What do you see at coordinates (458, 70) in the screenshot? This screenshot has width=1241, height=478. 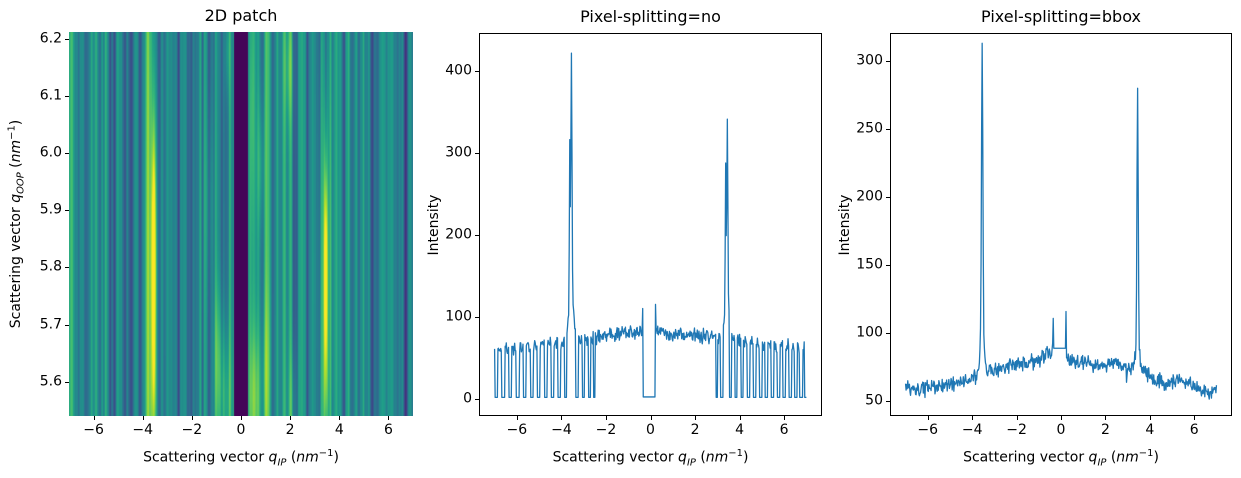 I see `y-tick-label: 400` at bounding box center [458, 70].